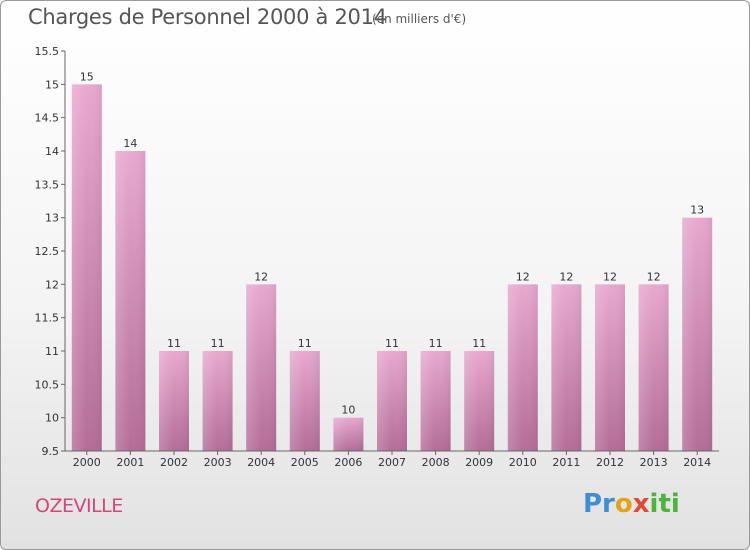 This screenshot has width=750, height=550. I want to click on y-tick-label: 11.5, so click(47, 318).